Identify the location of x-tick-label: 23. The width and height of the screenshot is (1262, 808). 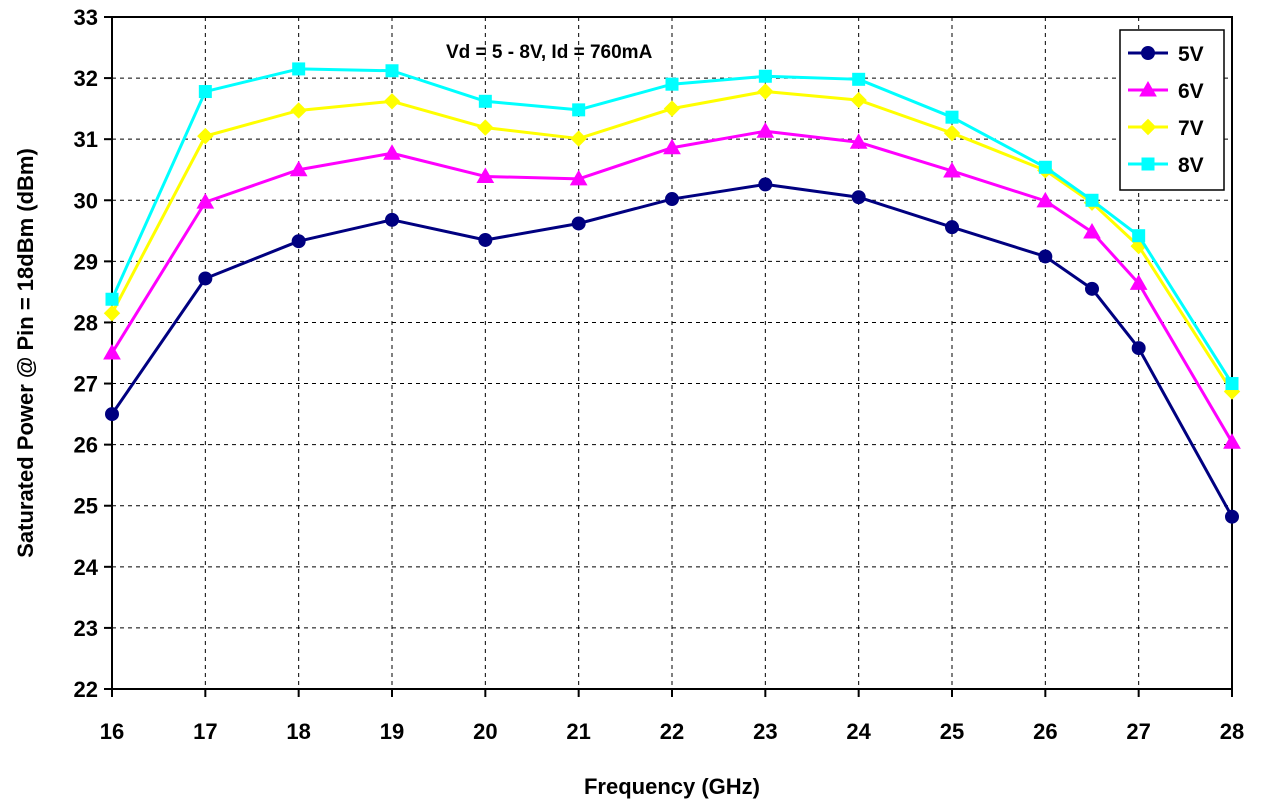
(765, 731).